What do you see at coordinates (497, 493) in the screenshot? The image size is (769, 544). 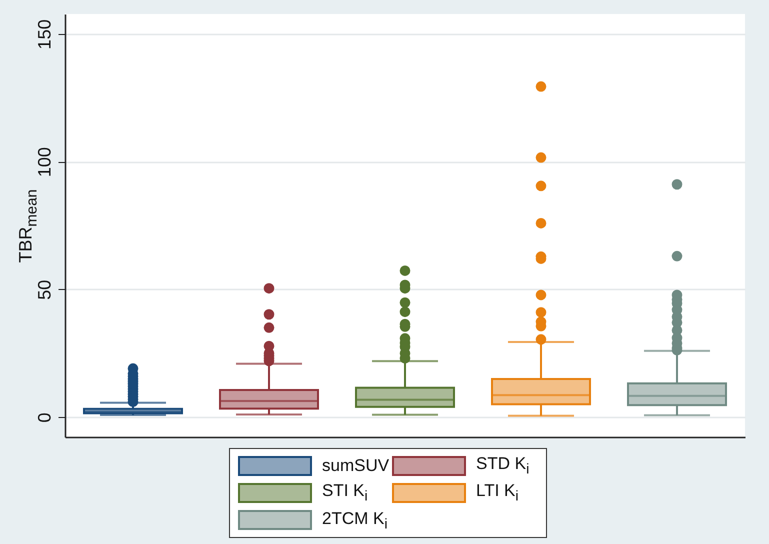 I see `legend-label: LTI K$_{i}$` at bounding box center [497, 493].